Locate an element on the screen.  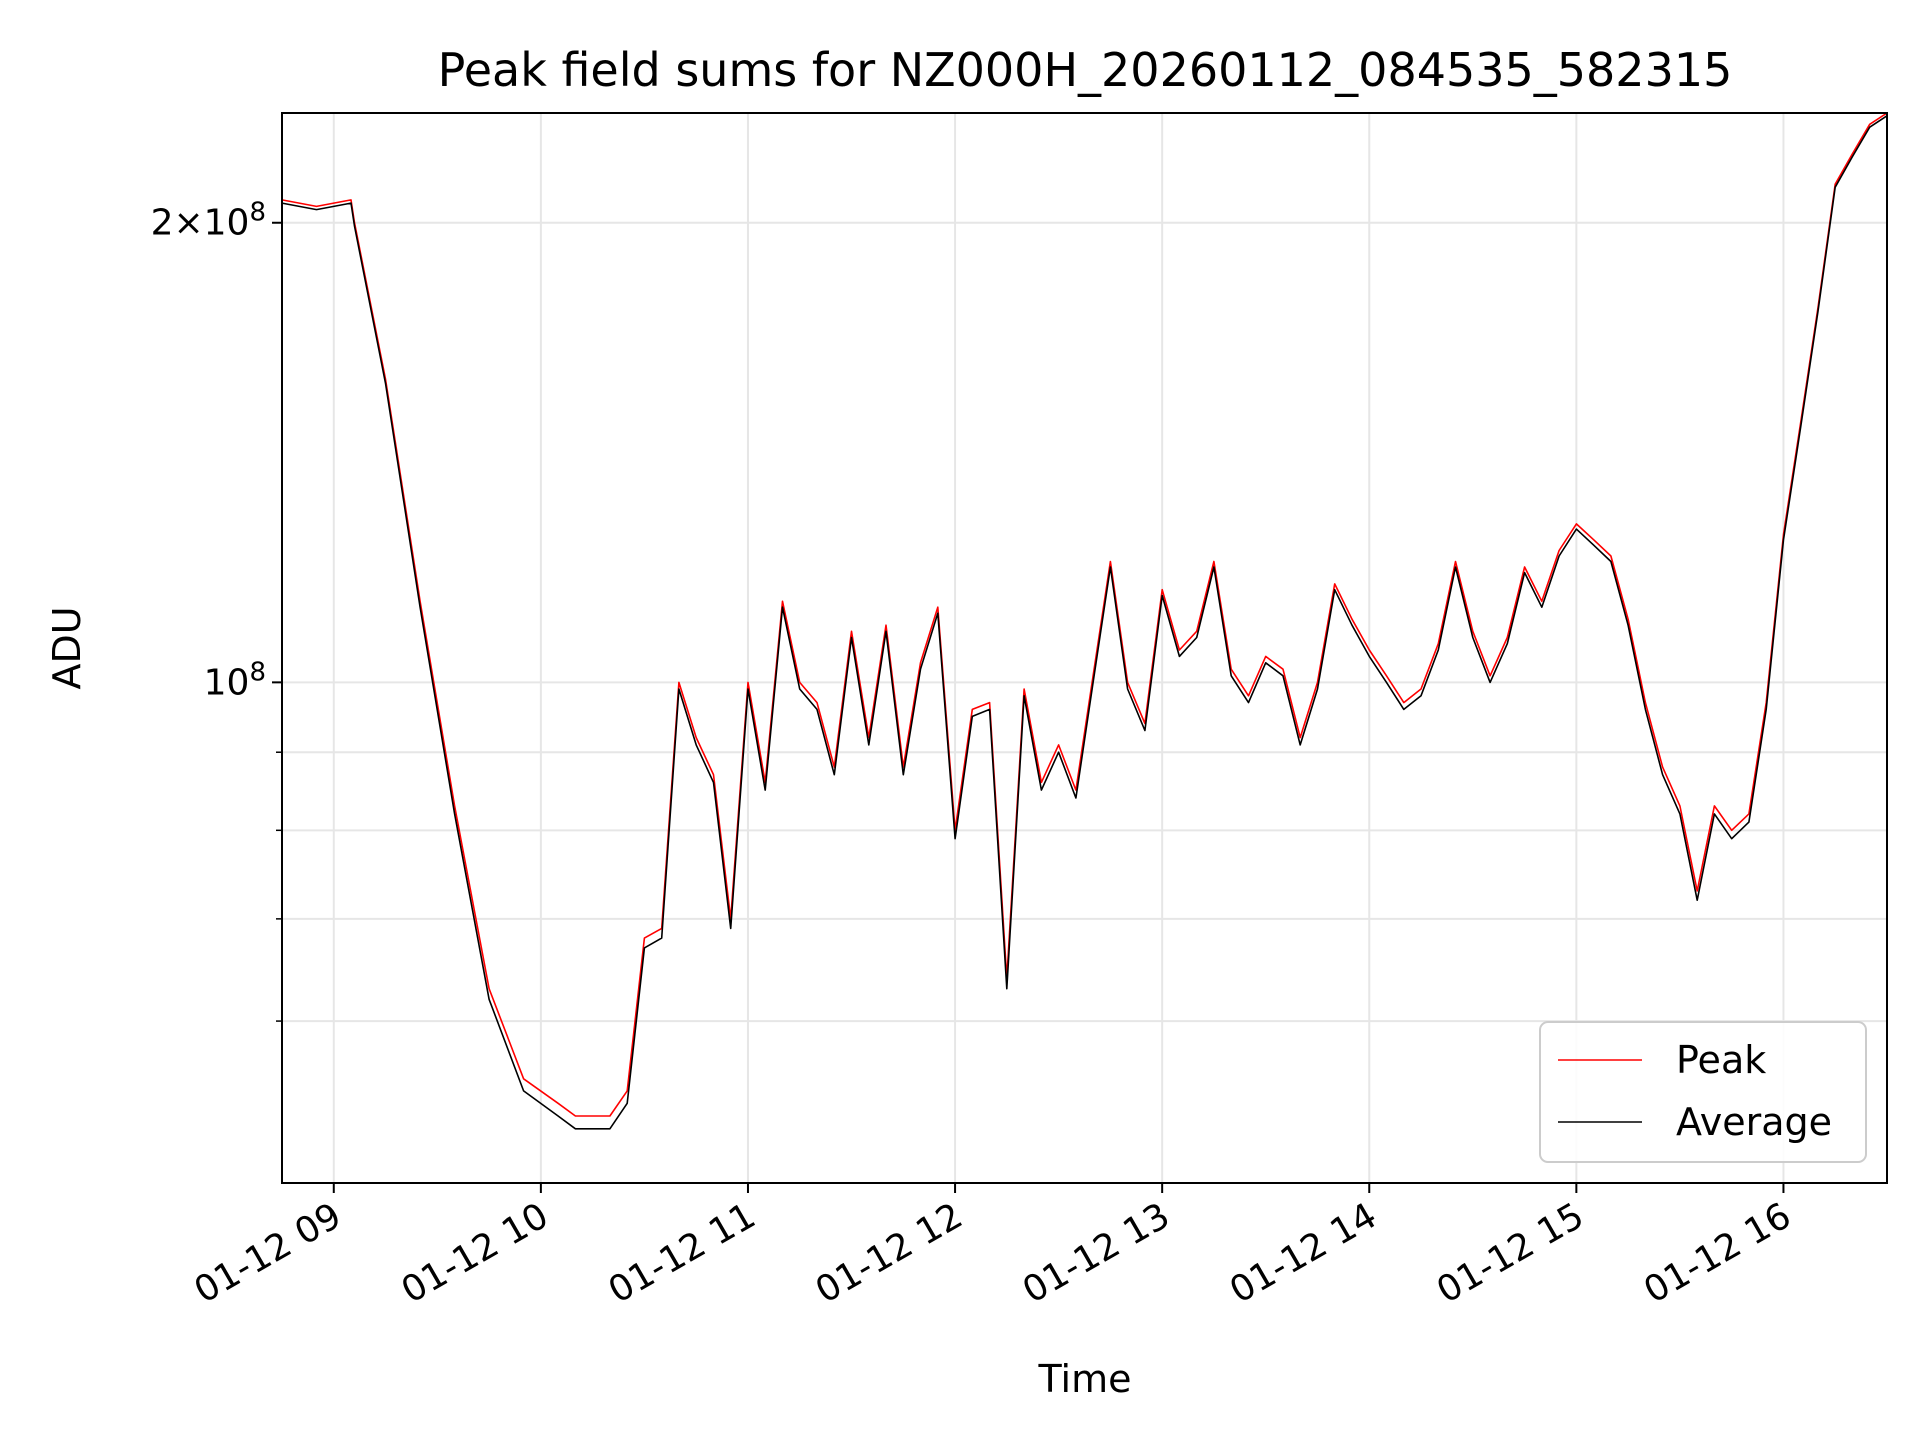
legend-box is located at coordinates (1703, 1092).